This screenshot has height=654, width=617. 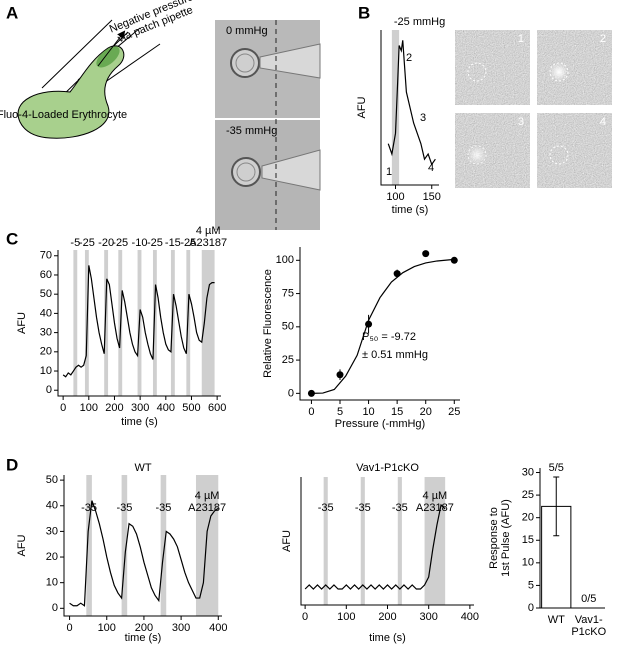 What do you see at coordinates (521, 122) in the screenshot?
I see `image-number: 3` at bounding box center [521, 122].